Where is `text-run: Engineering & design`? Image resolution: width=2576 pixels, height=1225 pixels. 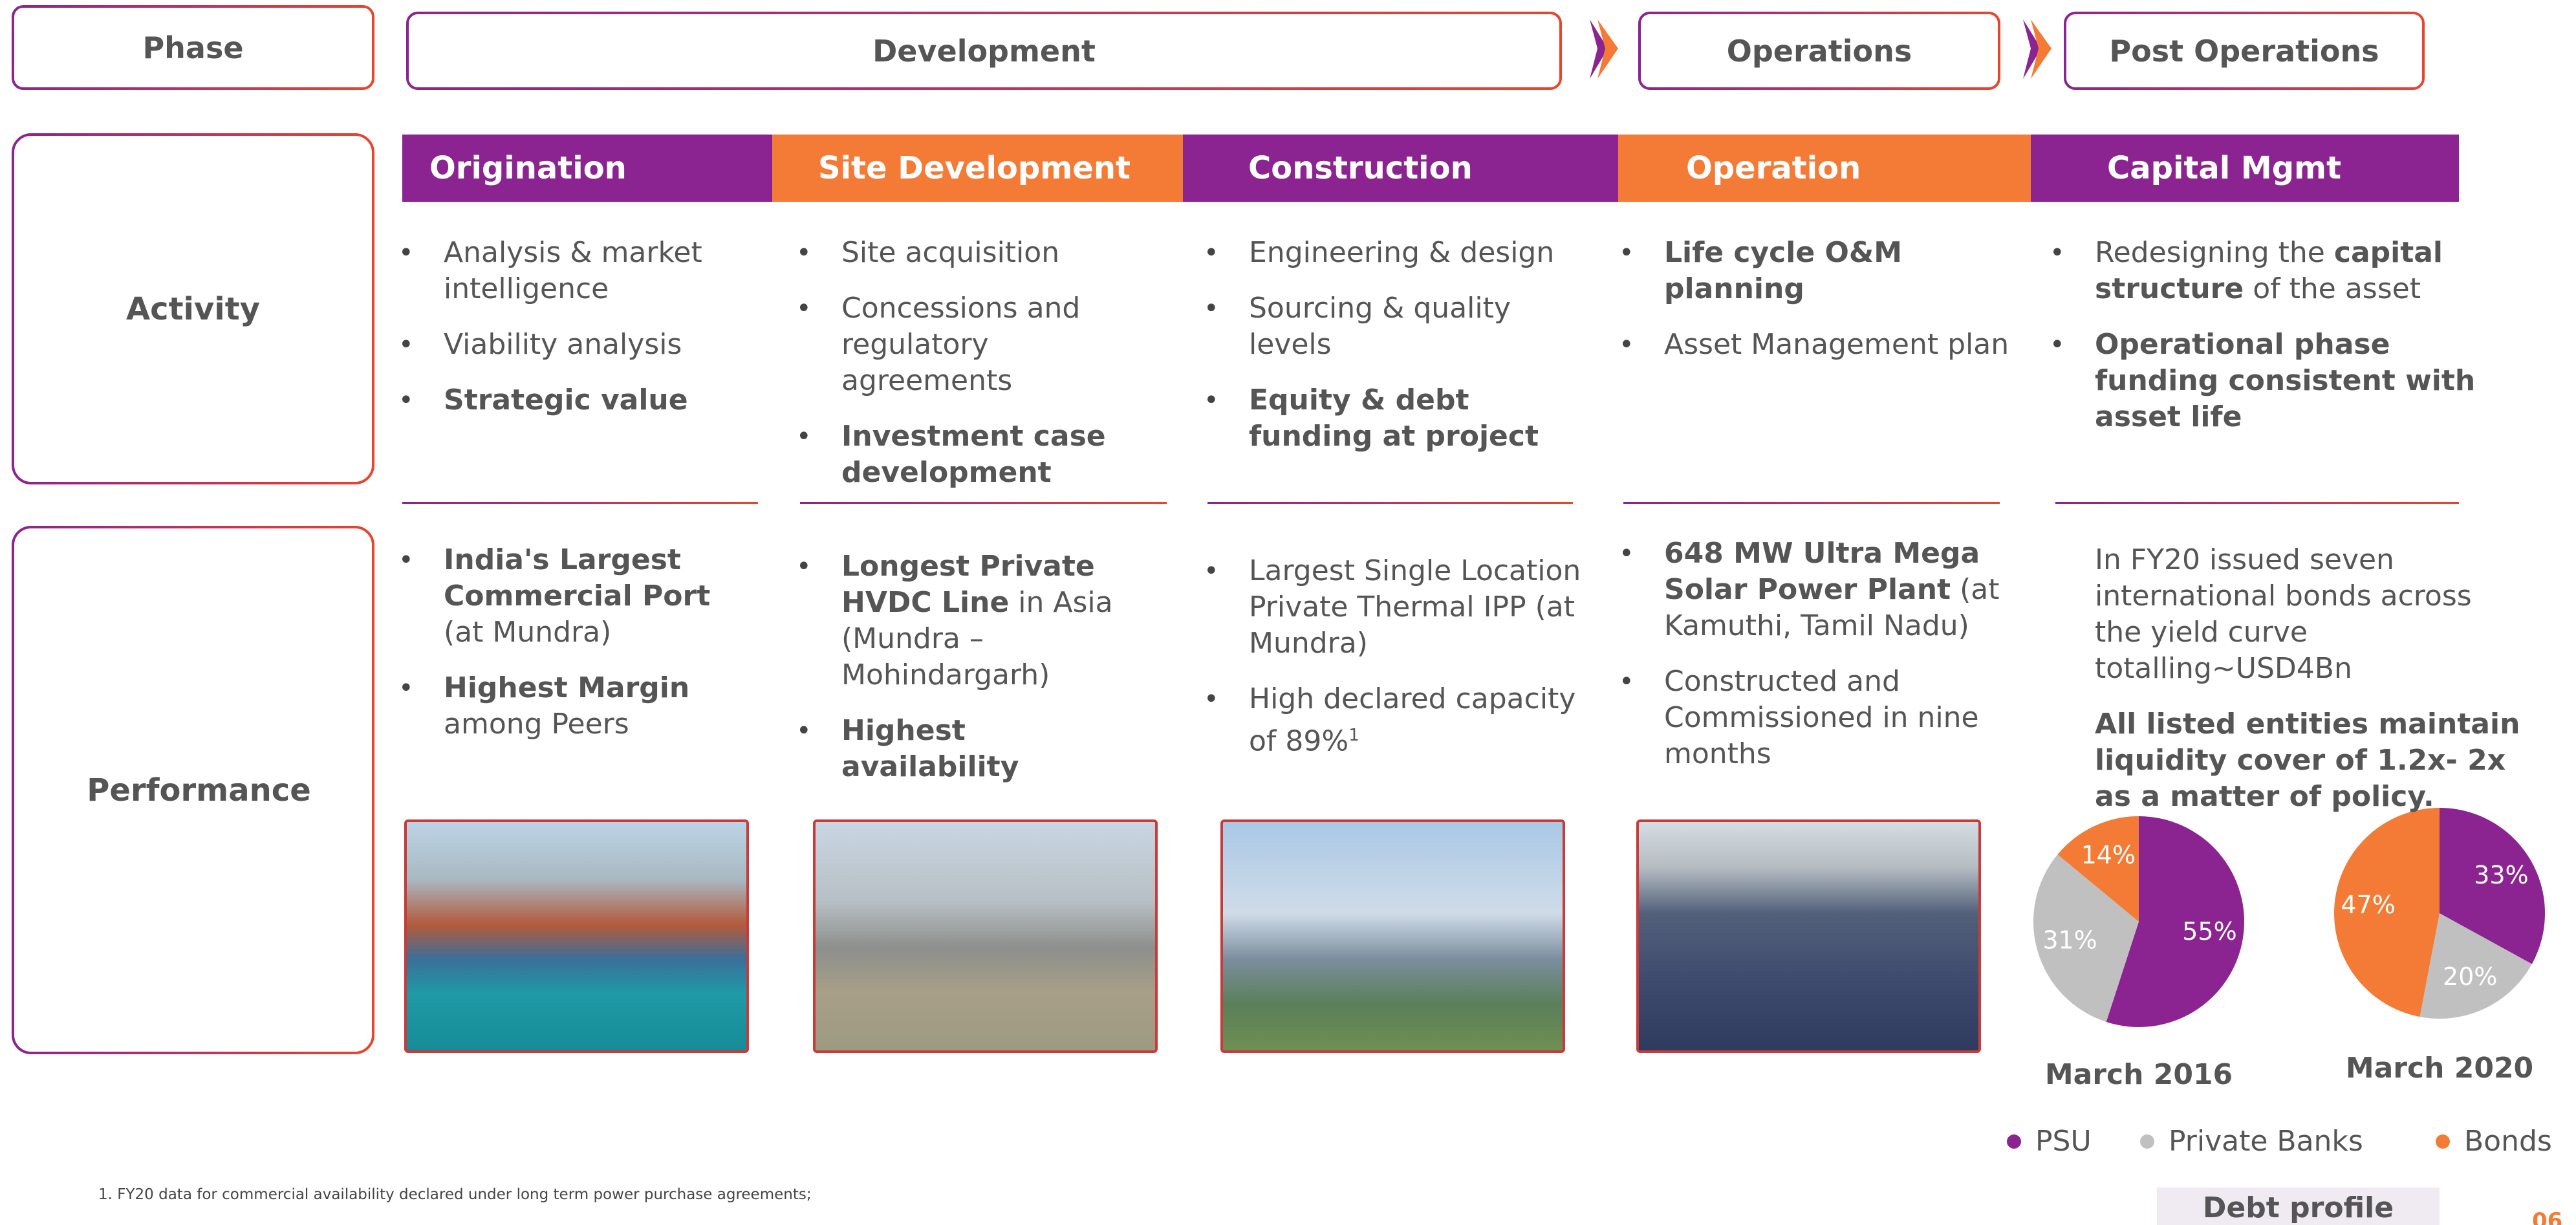
text-run: Engineering & design is located at coordinates (1402, 253).